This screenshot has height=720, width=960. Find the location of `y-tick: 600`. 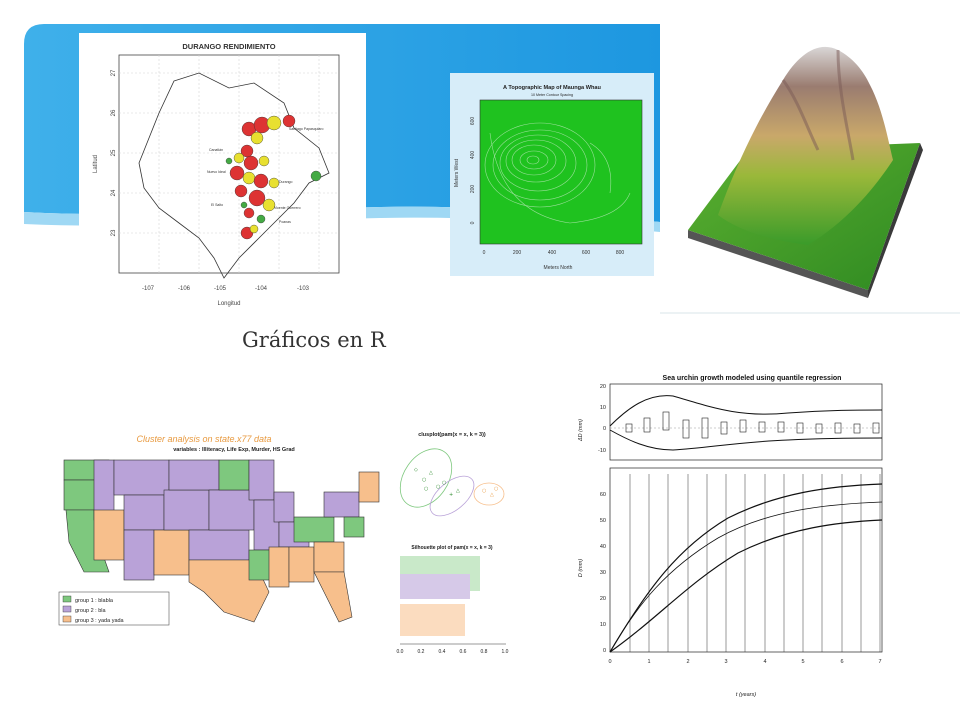

y-tick: 600 is located at coordinates (473, 121).